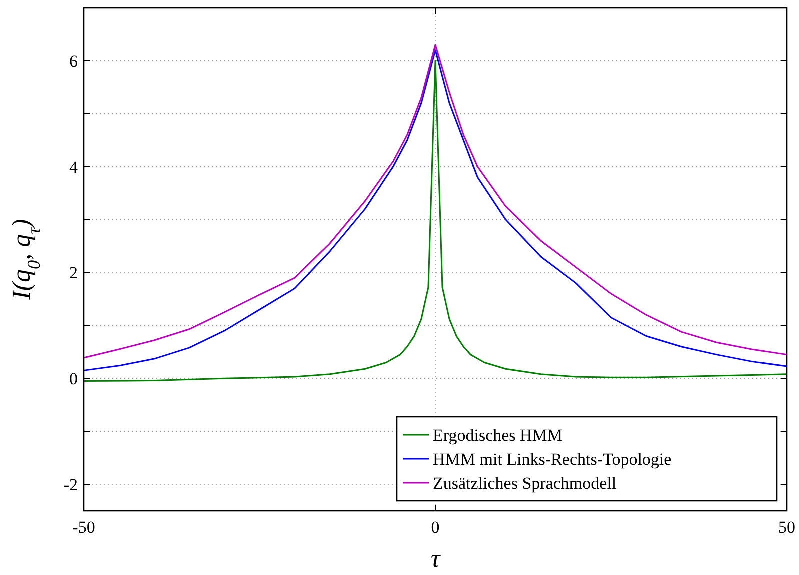 The image size is (799, 575). What do you see at coordinates (435, 527) in the screenshot?
I see `x-tick-label: 0` at bounding box center [435, 527].